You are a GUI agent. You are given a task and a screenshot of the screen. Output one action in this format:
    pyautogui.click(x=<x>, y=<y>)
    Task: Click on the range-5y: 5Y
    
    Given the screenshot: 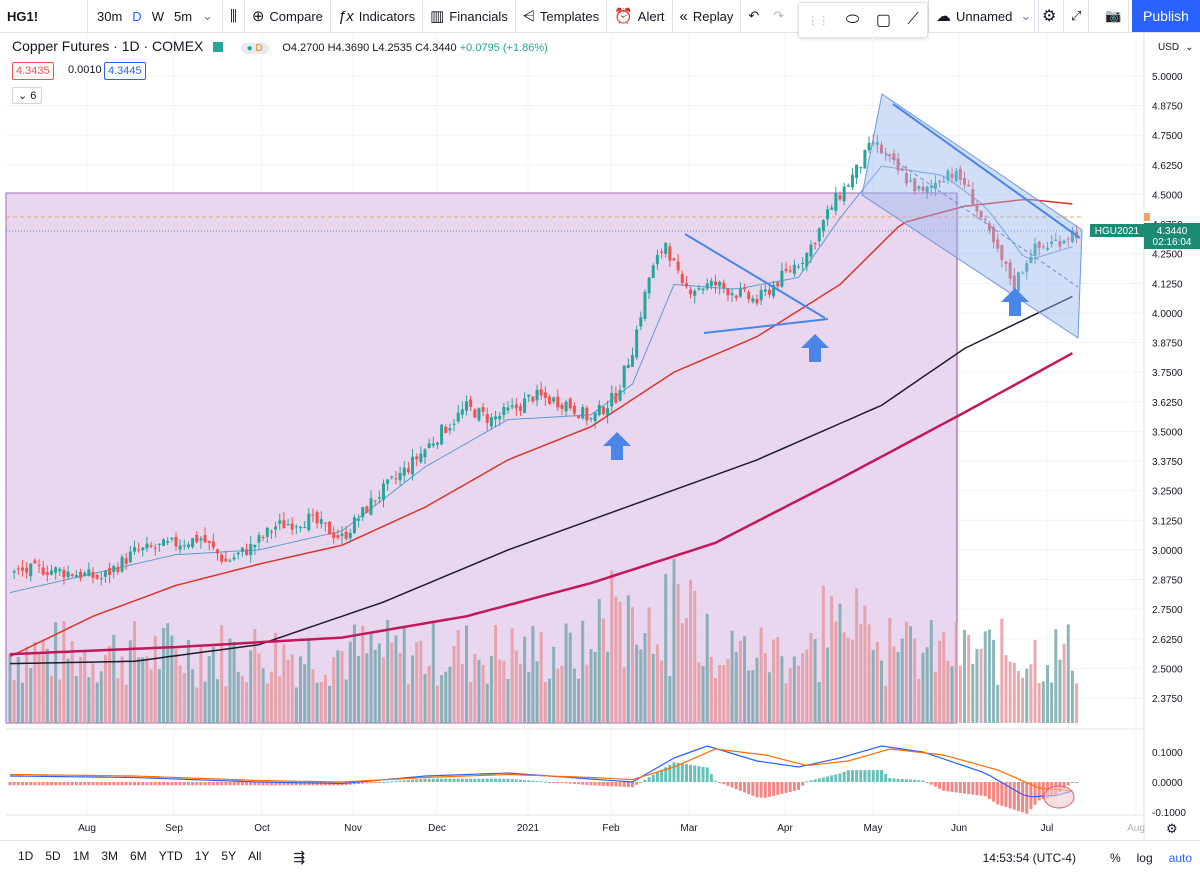 What is the action you would take?
    pyautogui.click(x=229, y=856)
    